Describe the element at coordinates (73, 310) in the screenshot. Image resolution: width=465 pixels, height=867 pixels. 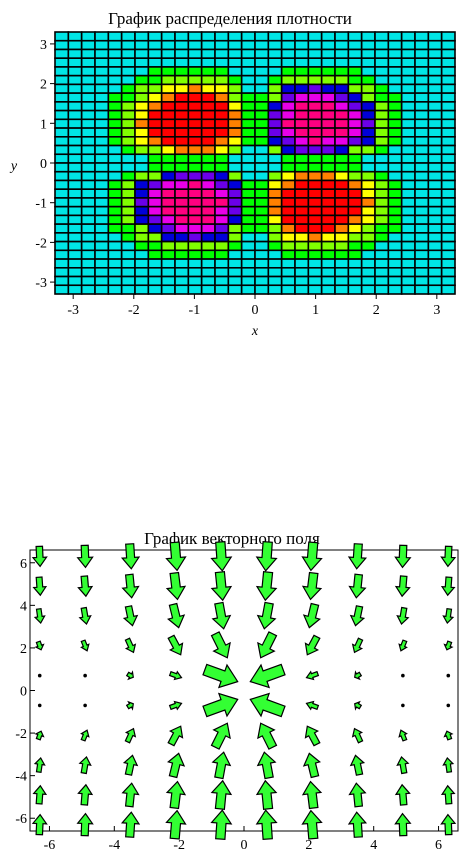
I see `x-tick-label: -3` at that location.